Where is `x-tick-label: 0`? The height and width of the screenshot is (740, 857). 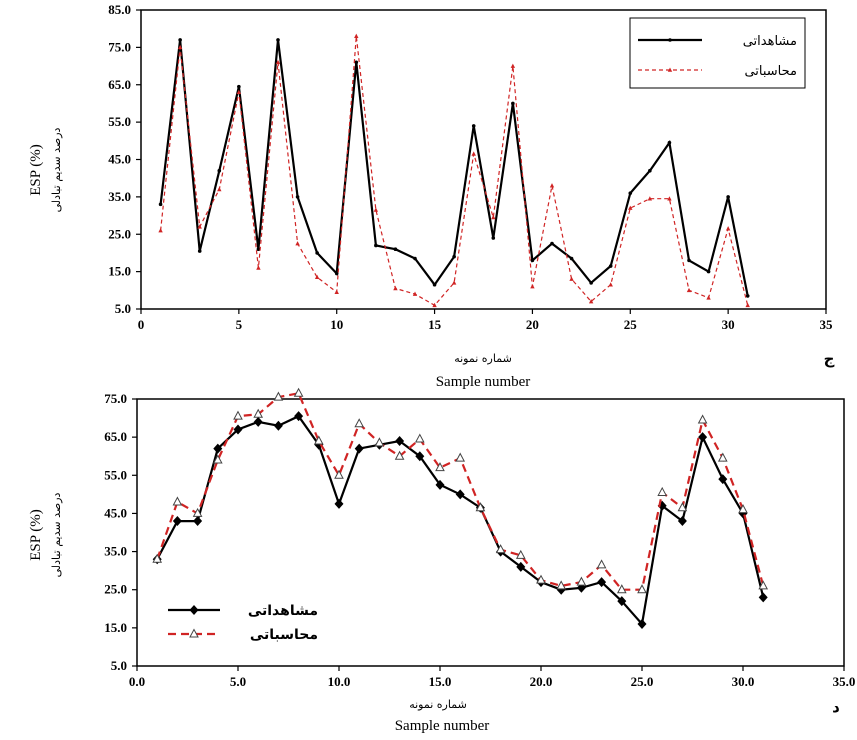
x-tick-label: 0 is located at coordinates (141, 324).